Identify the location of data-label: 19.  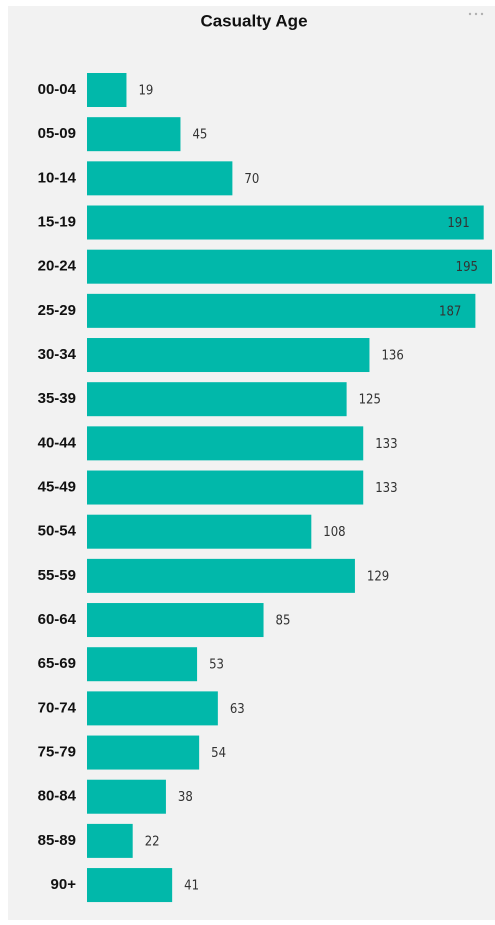
(145, 91).